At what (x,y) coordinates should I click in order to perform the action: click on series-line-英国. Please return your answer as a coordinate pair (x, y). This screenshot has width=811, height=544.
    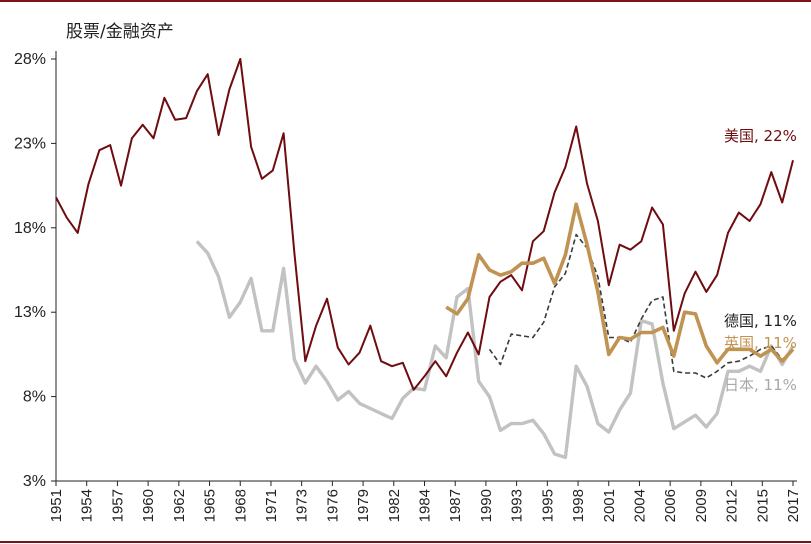
    Looking at the image, I should click on (620, 283).